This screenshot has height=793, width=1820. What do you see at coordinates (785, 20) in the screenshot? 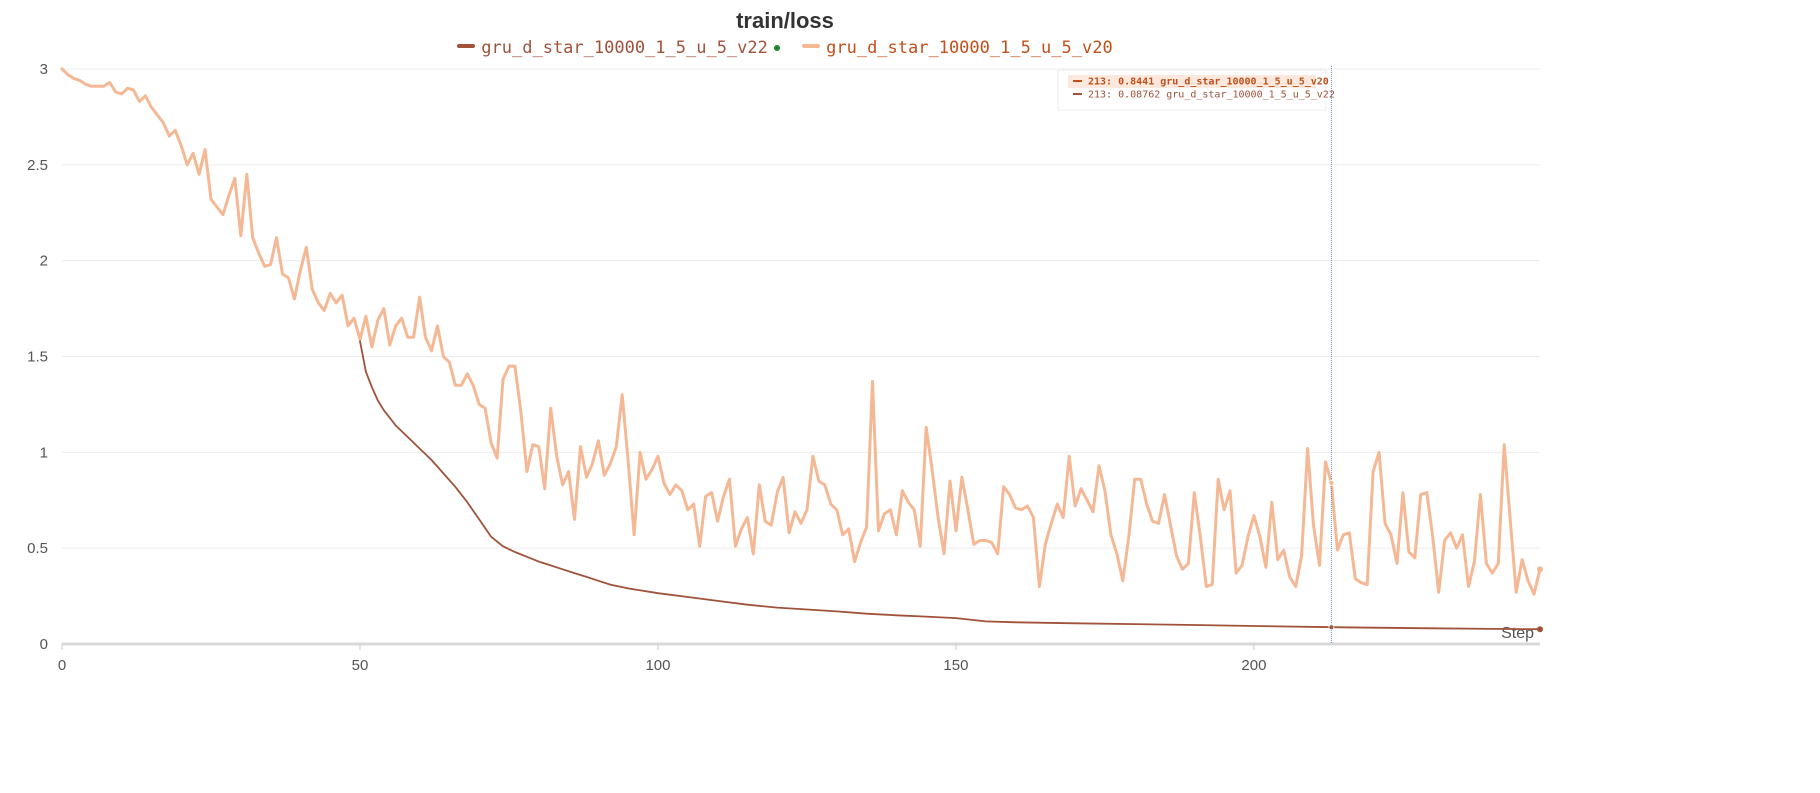
I see `chart-title: train/loss` at bounding box center [785, 20].